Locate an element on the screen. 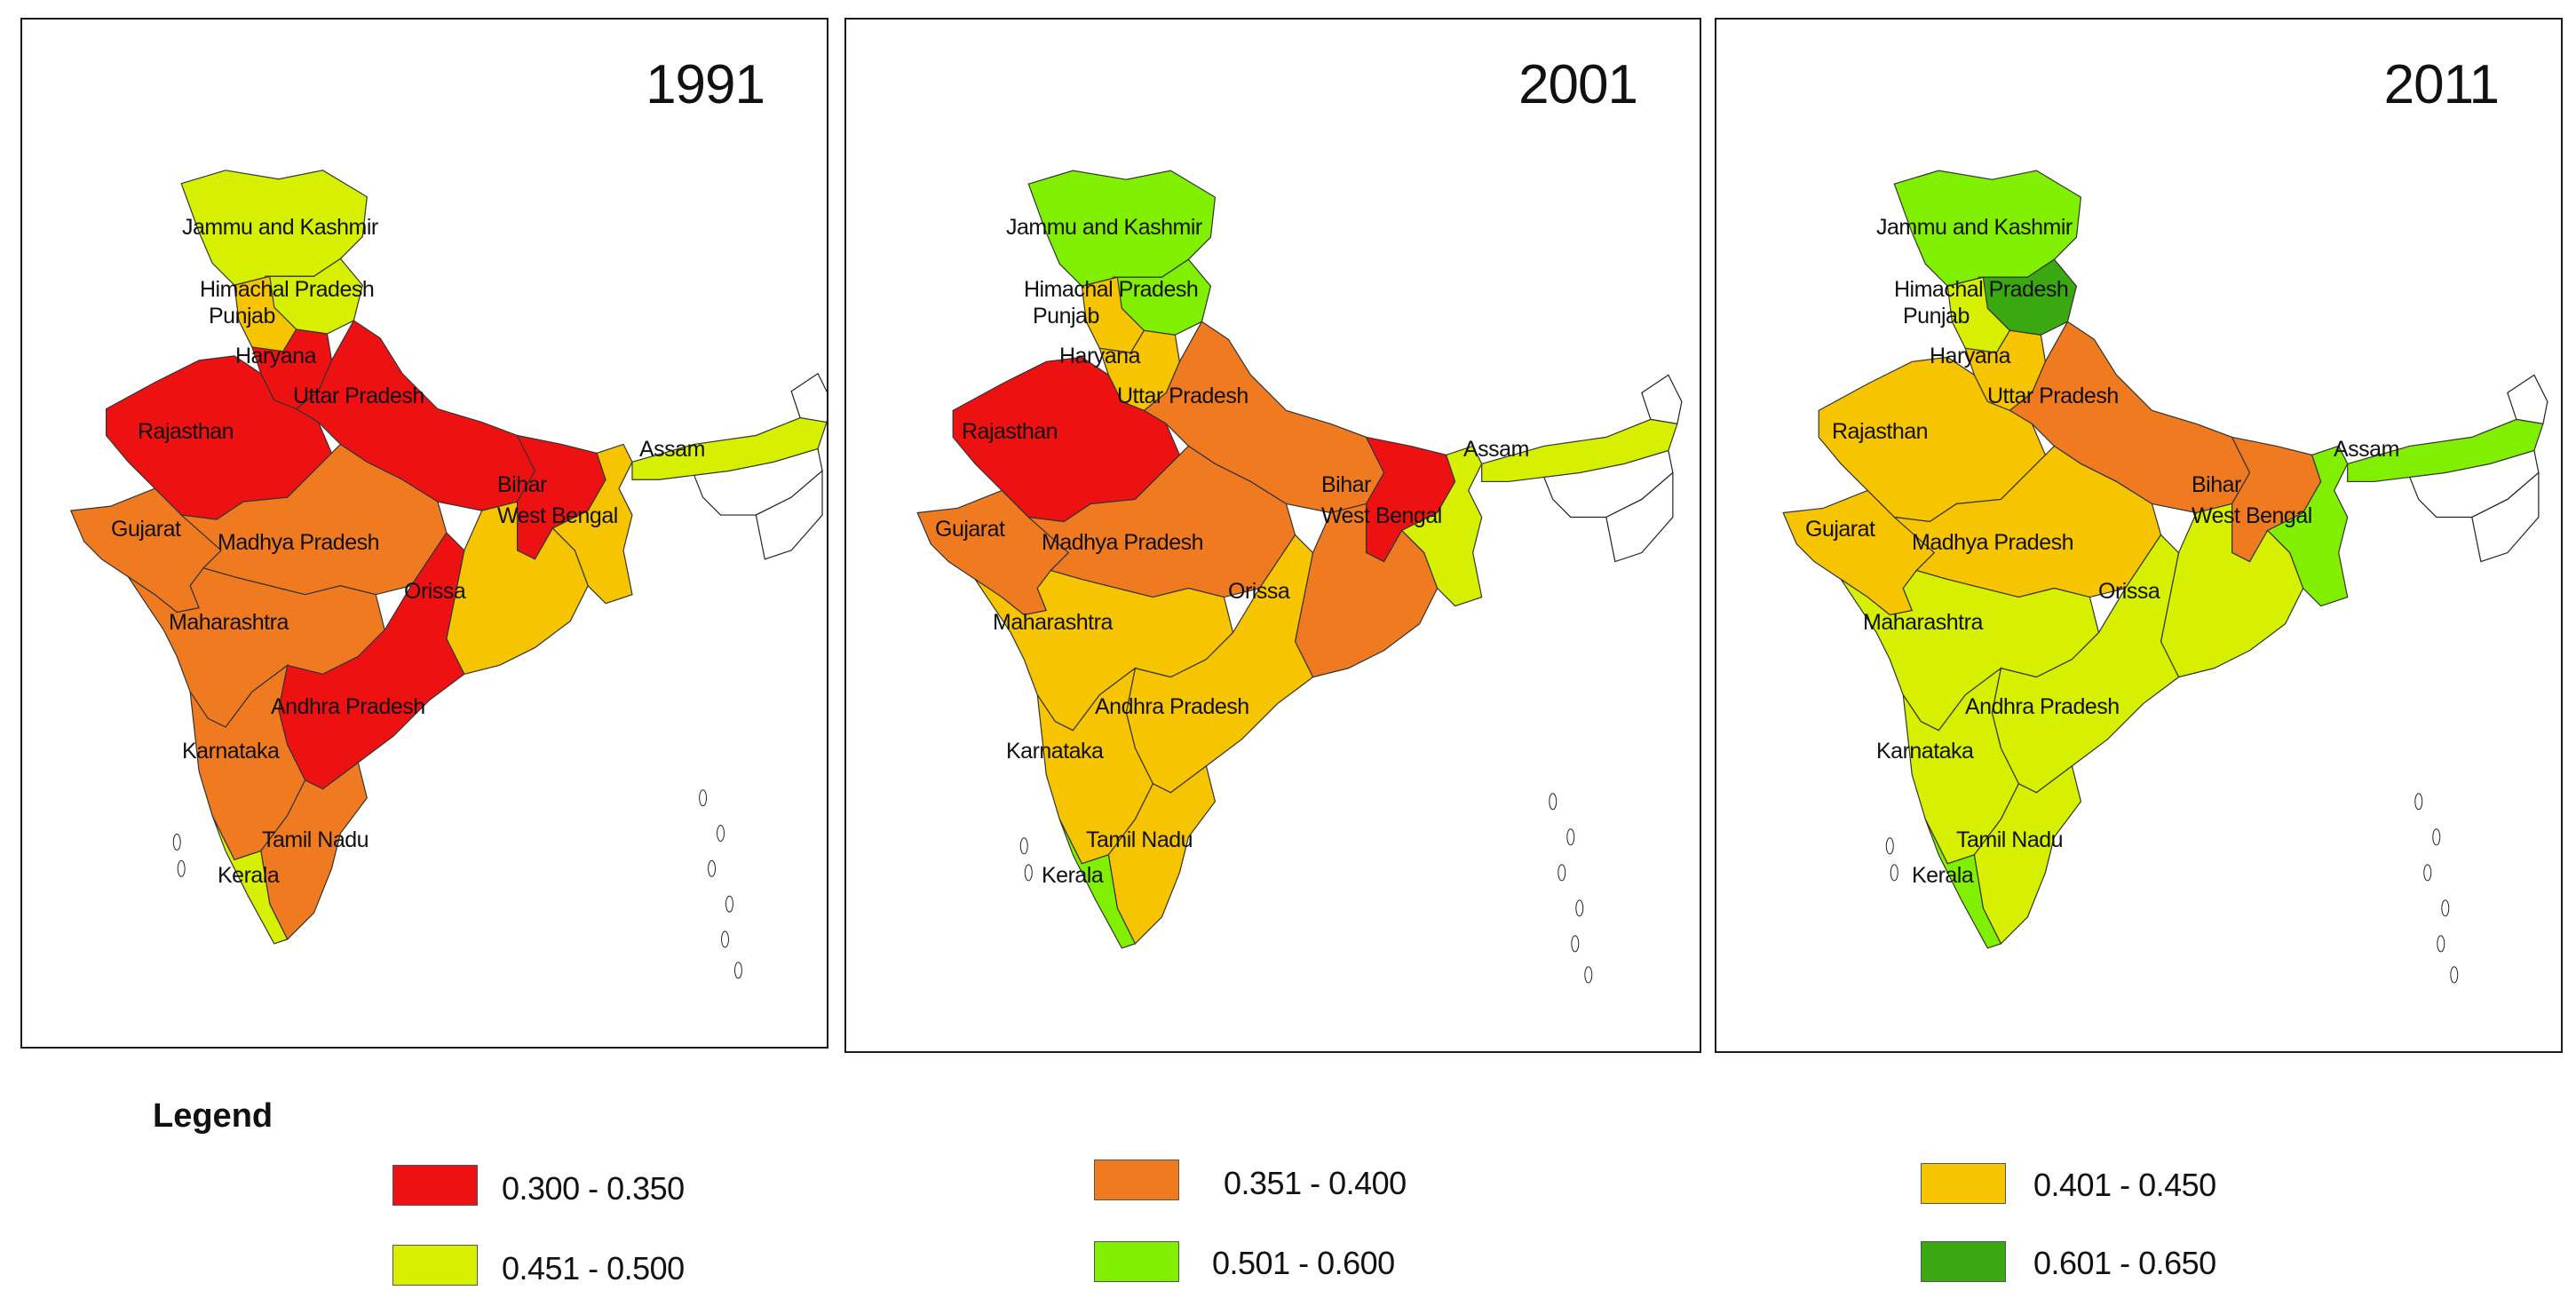  legend-range-4: 0.501 - 0.600 is located at coordinates (1304, 1263).